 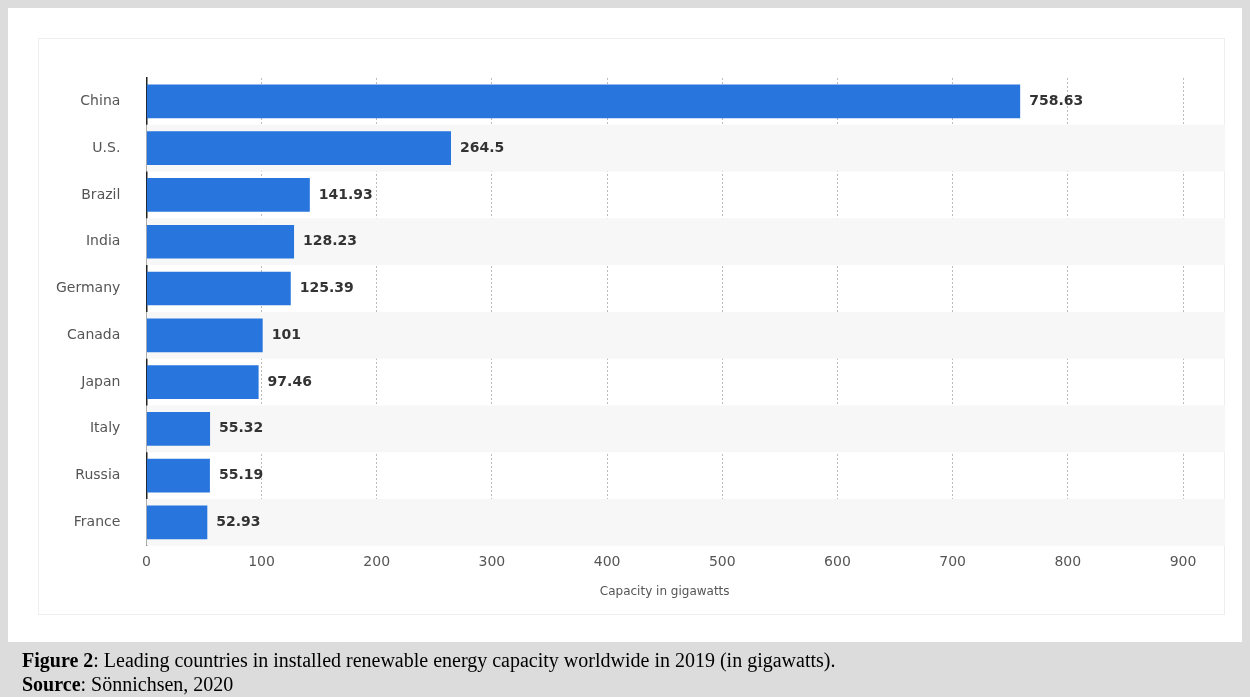 I want to click on y-tick-label: France, so click(x=97, y=521).